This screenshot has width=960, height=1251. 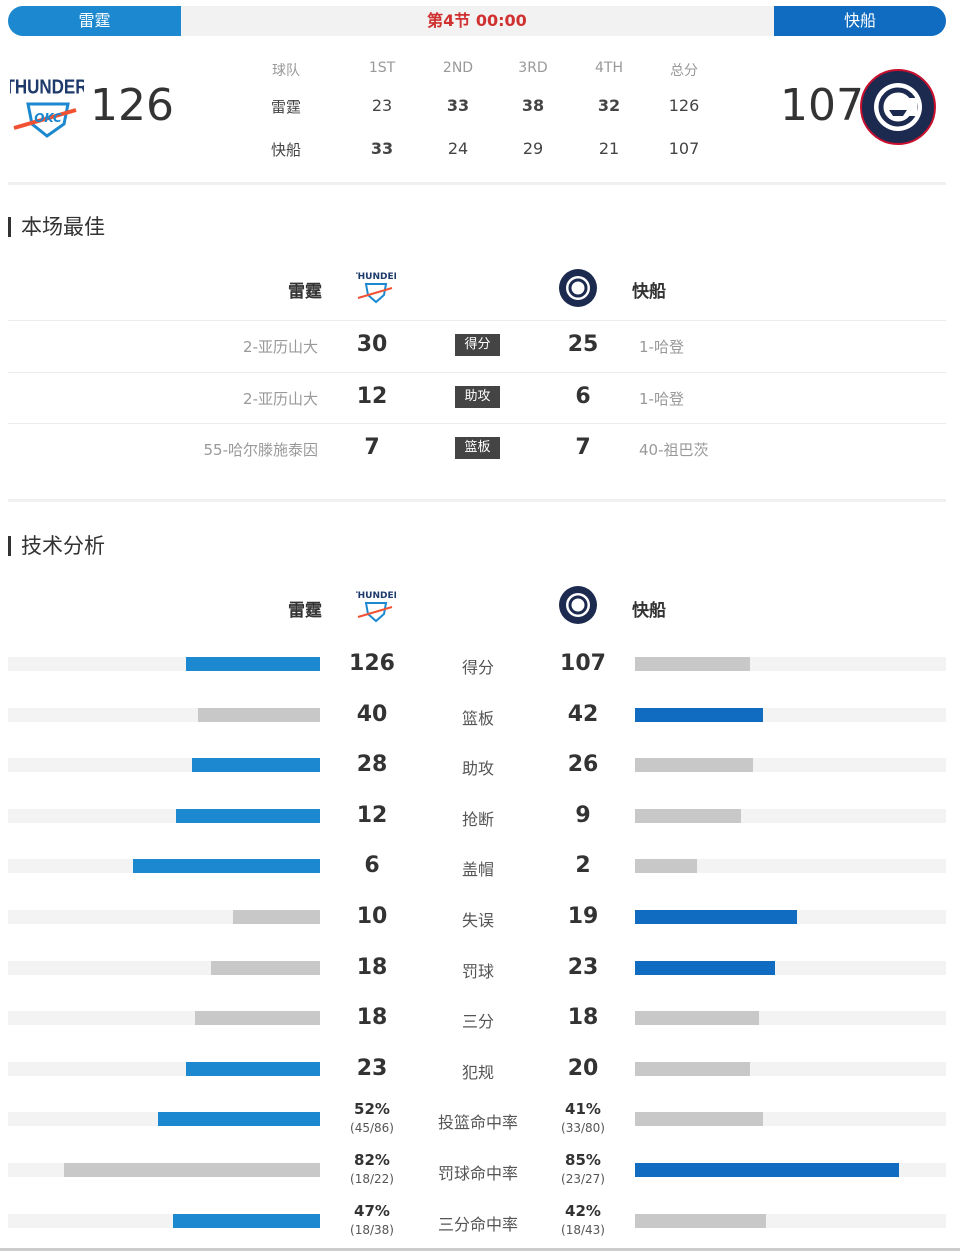 What do you see at coordinates (132, 105) in the screenshot?
I see `home-score: 126` at bounding box center [132, 105].